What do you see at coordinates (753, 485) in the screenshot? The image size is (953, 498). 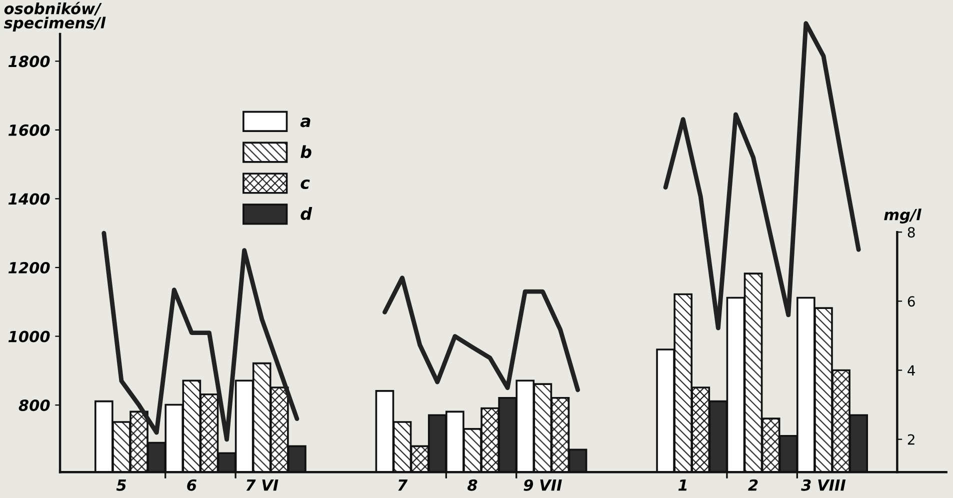 I see `x-tick-label: 2` at bounding box center [753, 485].